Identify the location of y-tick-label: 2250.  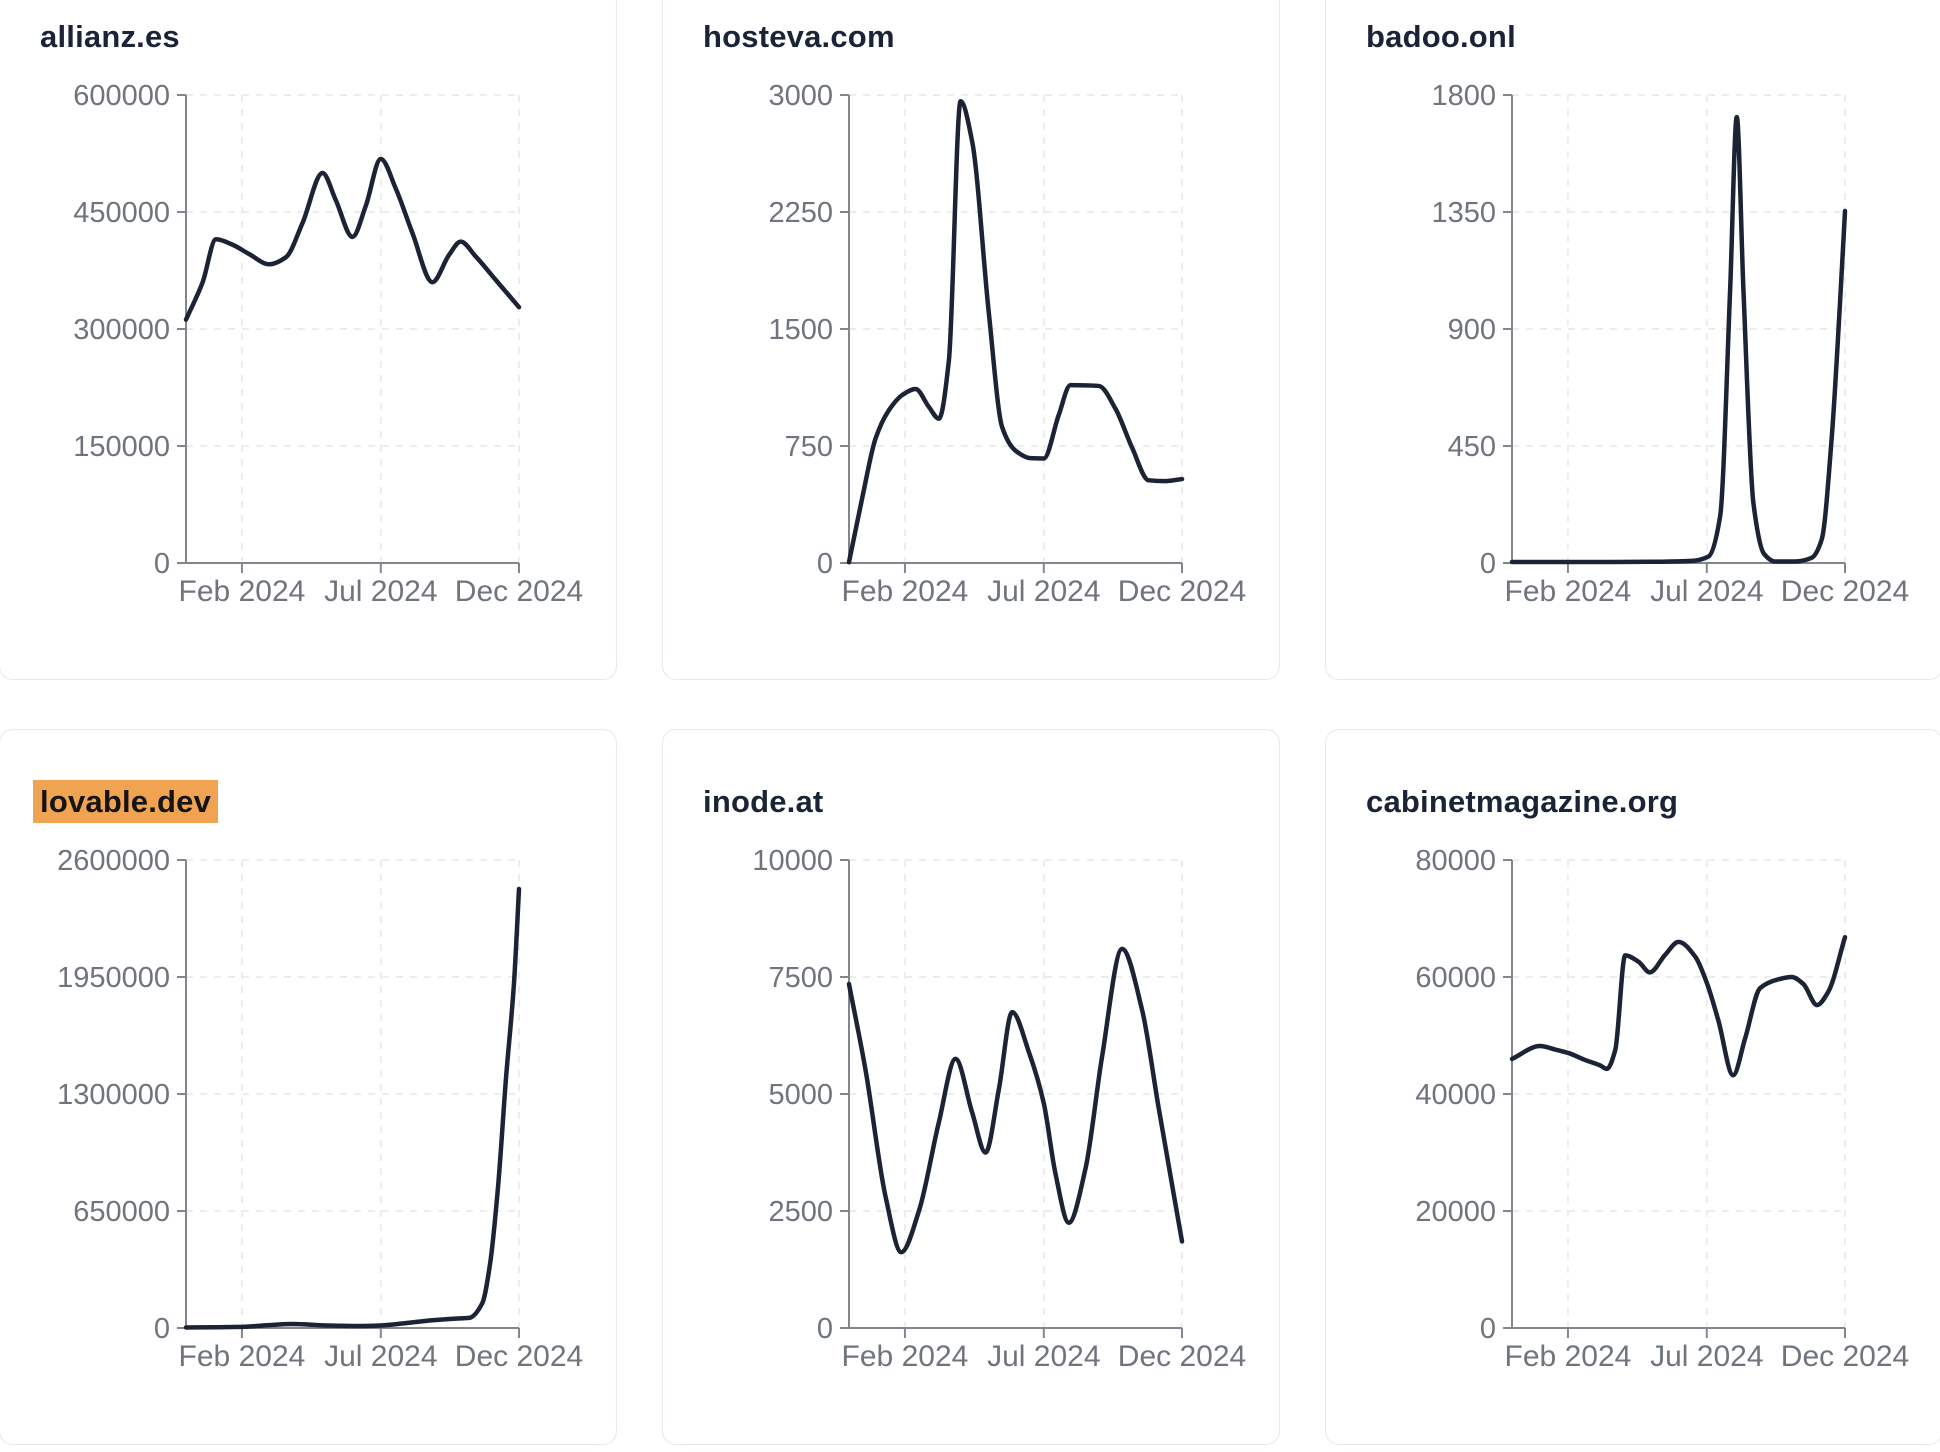
(800, 213).